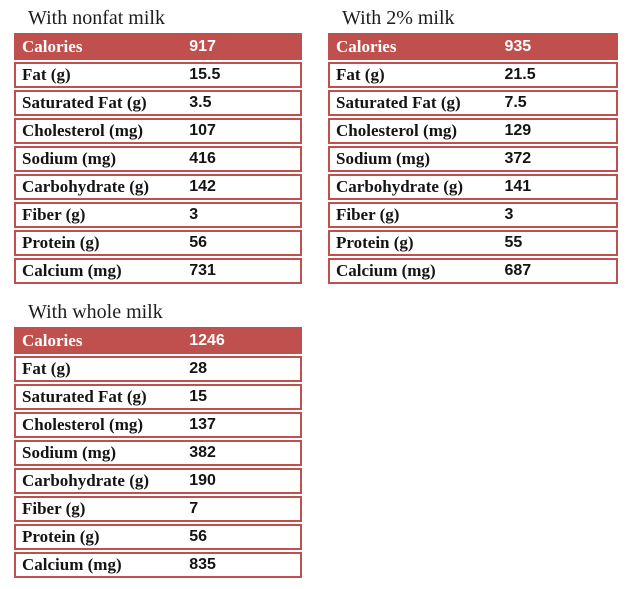 The width and height of the screenshot is (634, 589). What do you see at coordinates (158, 103) in the screenshot?
I see `table-row: Saturated Fat (g) 3.5` at bounding box center [158, 103].